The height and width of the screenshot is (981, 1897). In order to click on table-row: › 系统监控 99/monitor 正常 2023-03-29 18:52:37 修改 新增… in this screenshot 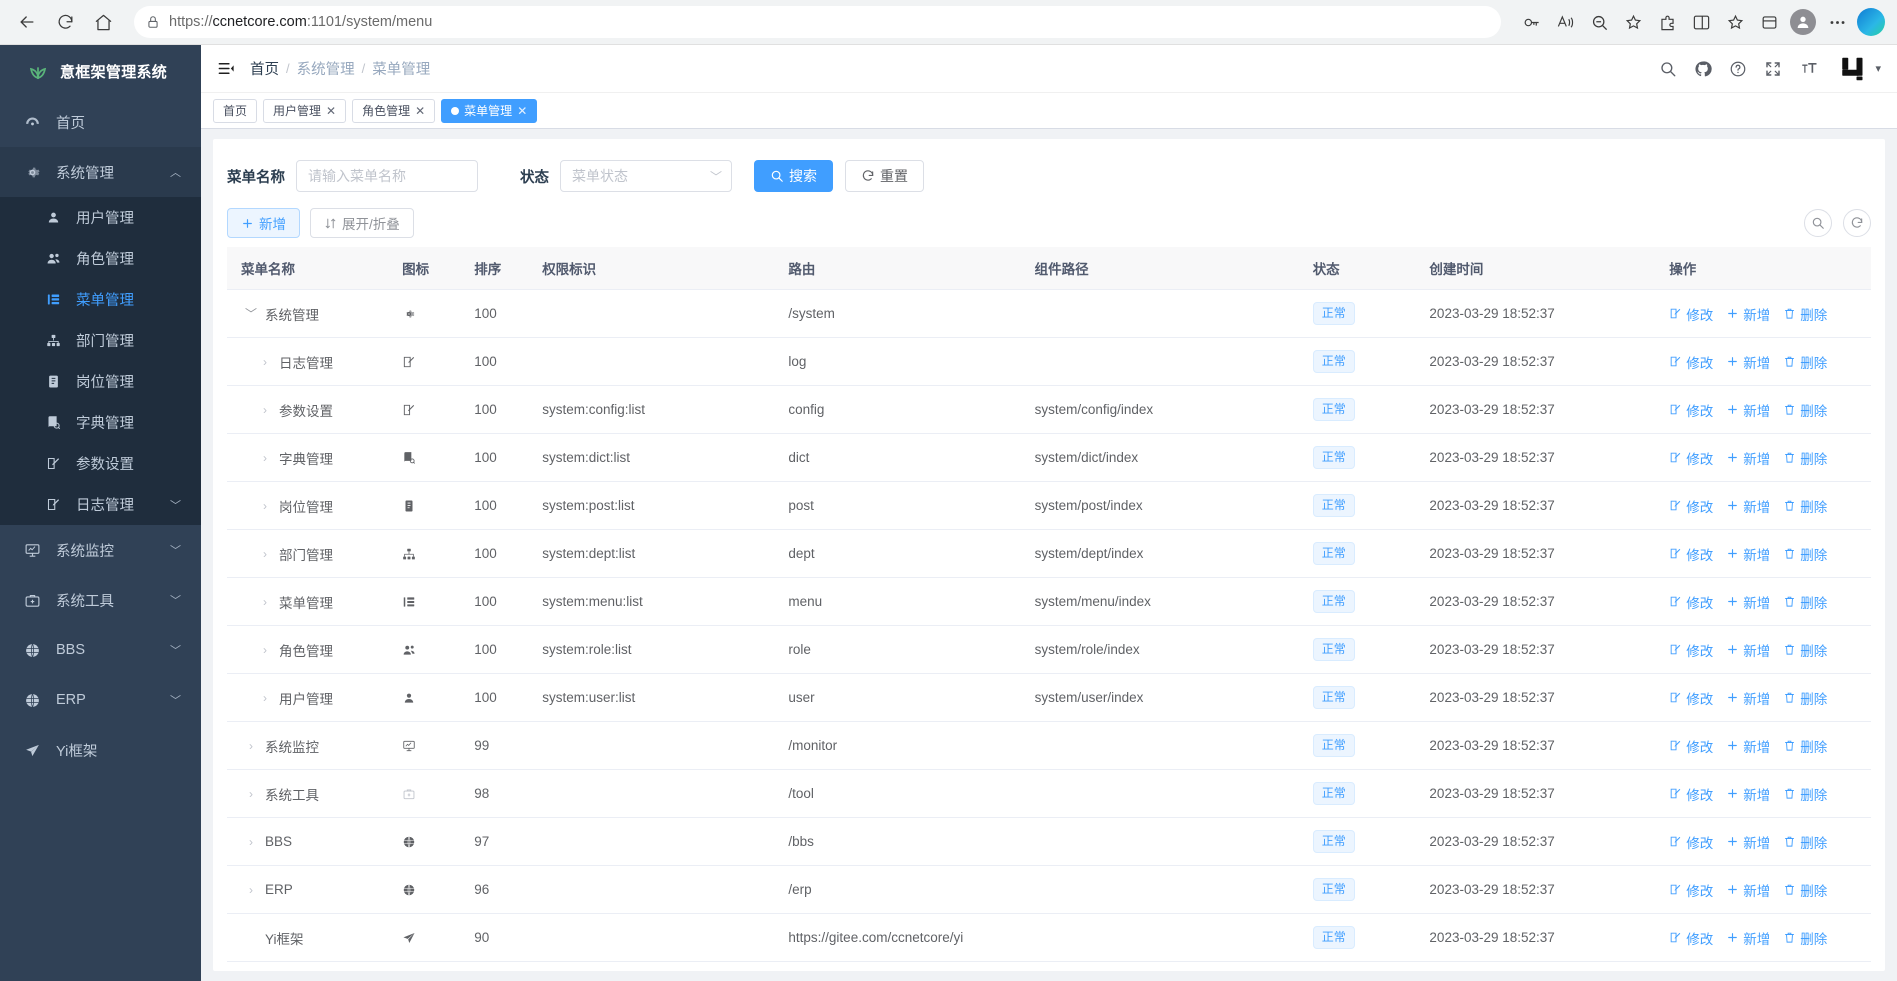, I will do `click(1049, 745)`.